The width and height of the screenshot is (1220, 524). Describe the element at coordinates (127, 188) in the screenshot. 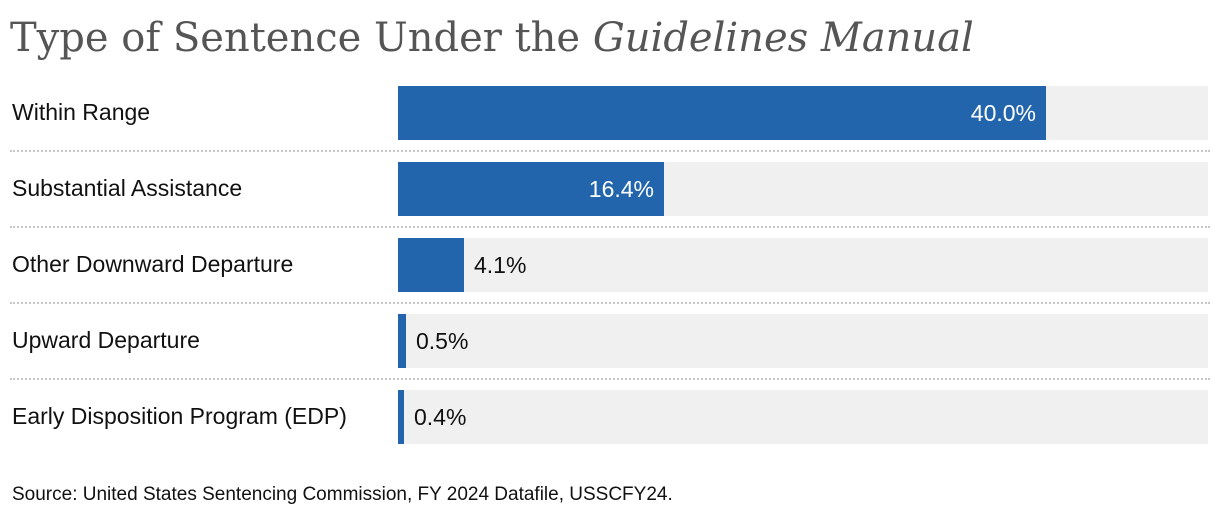

I see `category-label: Substantial Assistance` at that location.